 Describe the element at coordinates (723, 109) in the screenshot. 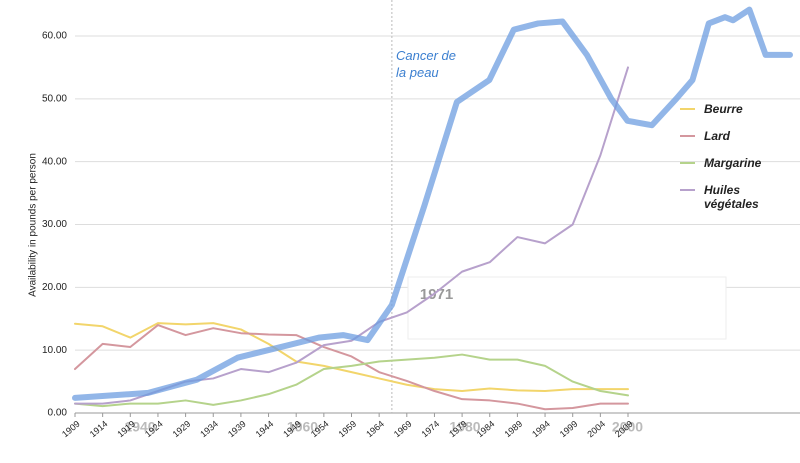

I see `legend-label: Beurre` at that location.